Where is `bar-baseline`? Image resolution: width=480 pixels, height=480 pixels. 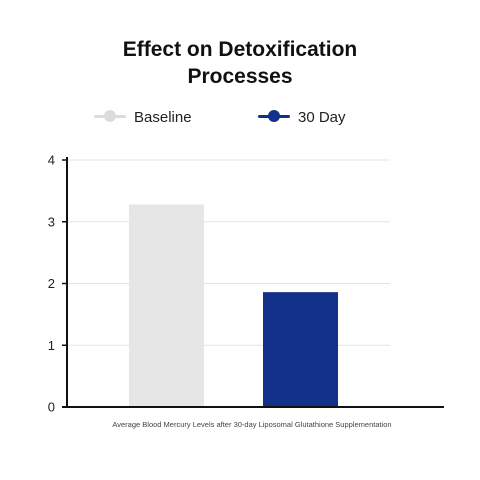 bar-baseline is located at coordinates (166, 305).